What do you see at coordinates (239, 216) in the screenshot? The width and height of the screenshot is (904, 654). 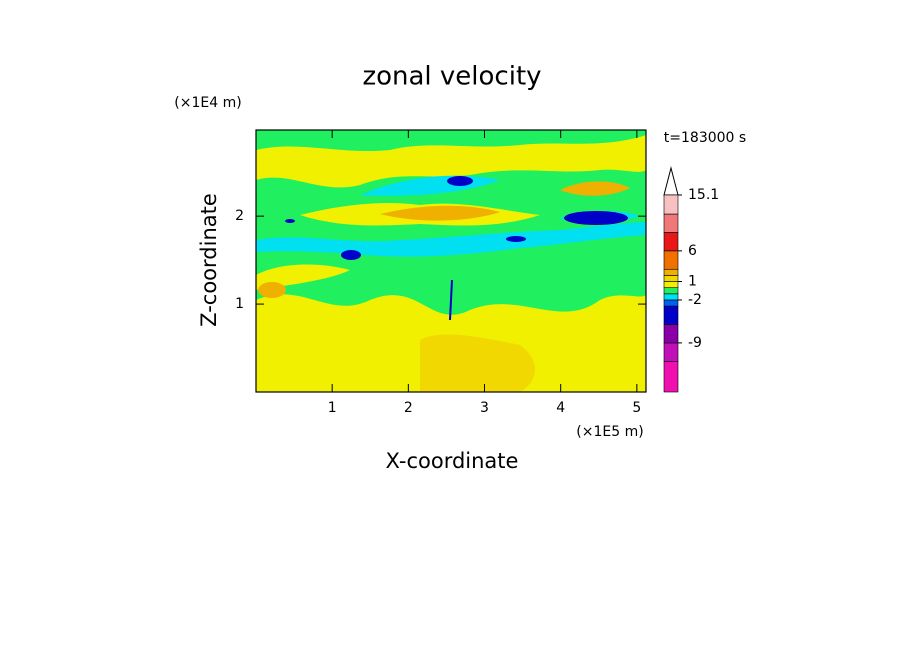 I see `y-tick-label: 2` at bounding box center [239, 216].